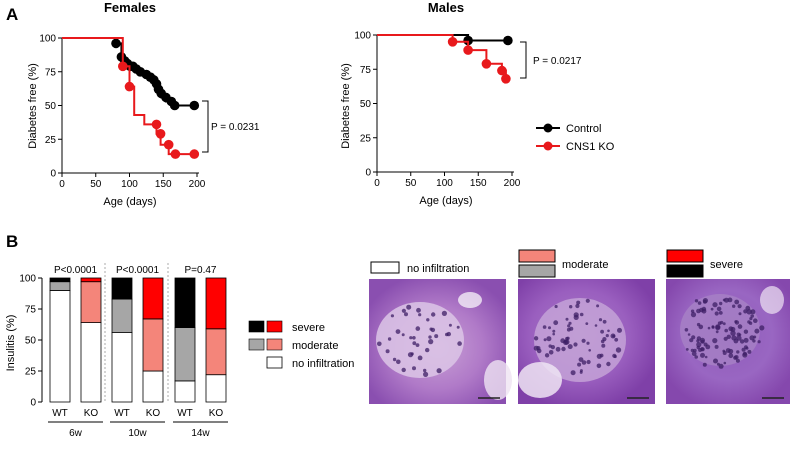  What do you see at coordinates (11, 343) in the screenshot?
I see `y-axis-label: Insulitis (%)` at bounding box center [11, 343].